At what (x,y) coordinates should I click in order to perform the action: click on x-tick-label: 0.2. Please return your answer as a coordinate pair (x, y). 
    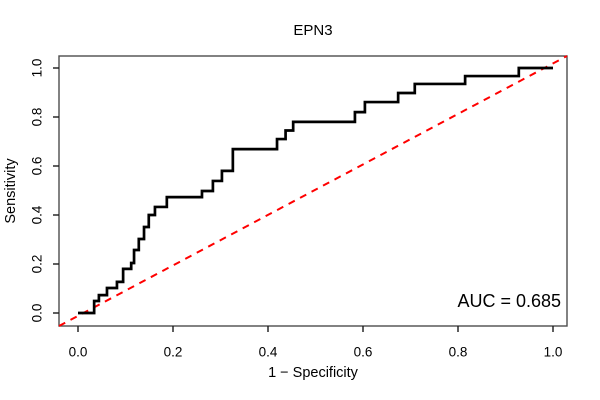
    Looking at the image, I should click on (173, 352).